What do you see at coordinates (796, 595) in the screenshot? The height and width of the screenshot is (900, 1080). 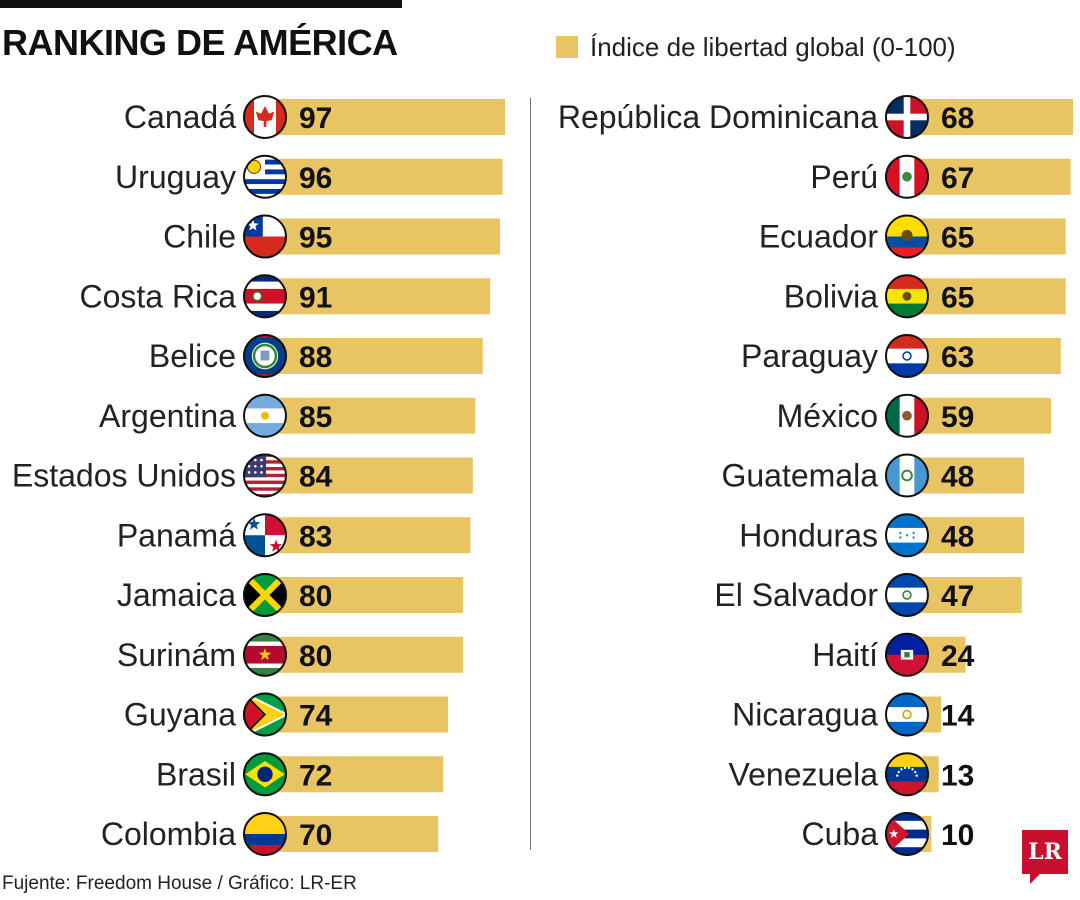 I see `category-label: El Salvador` at bounding box center [796, 595].